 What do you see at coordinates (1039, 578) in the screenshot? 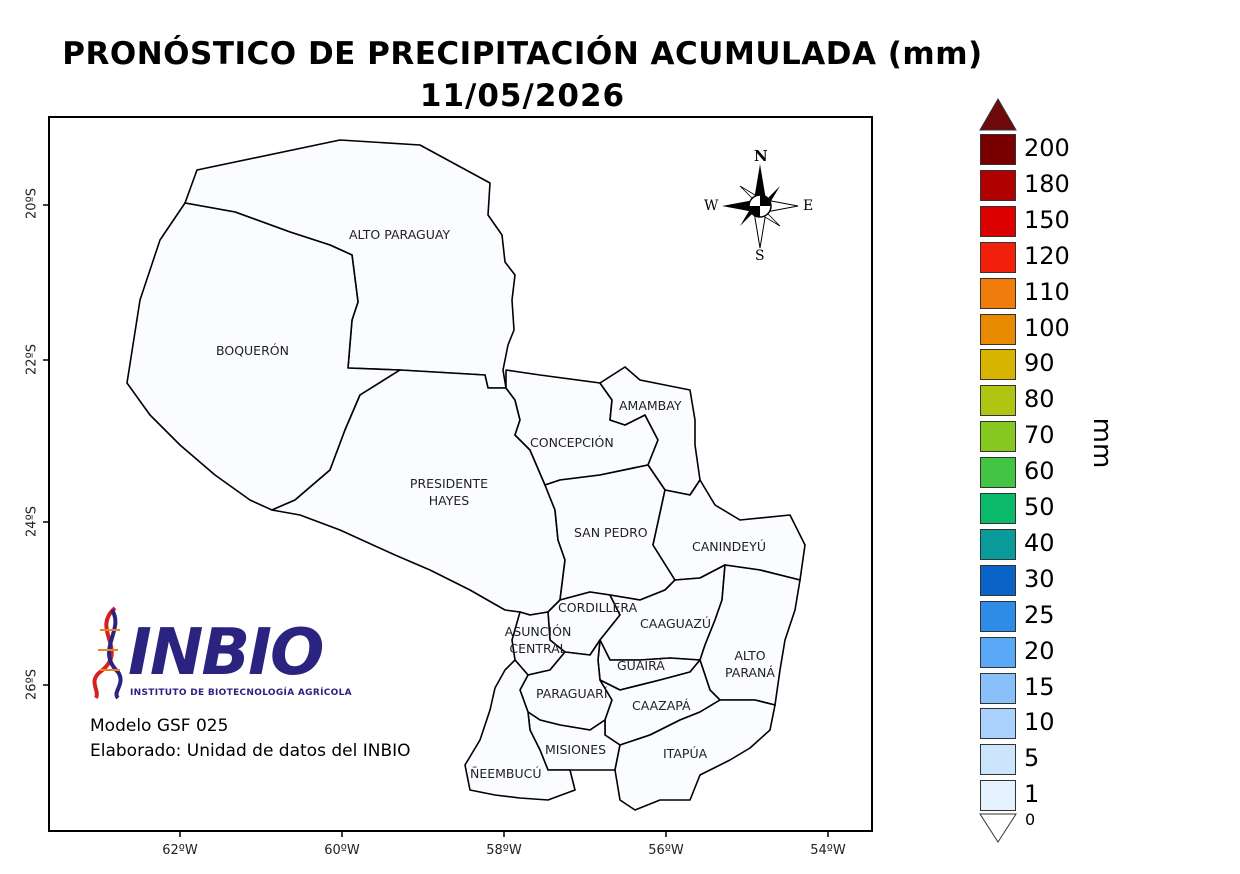
I see `legend-value: 30` at bounding box center [1039, 578].